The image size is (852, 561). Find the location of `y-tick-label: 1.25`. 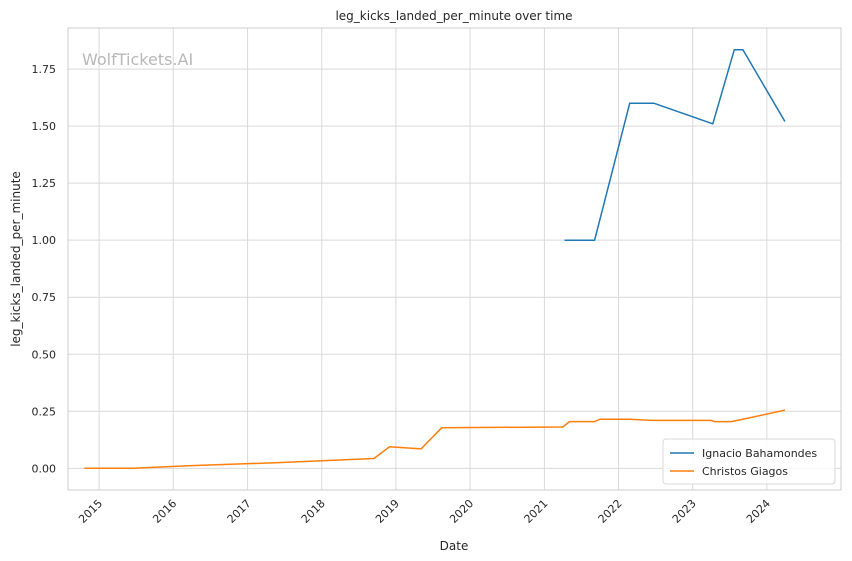

y-tick-label: 1.25 is located at coordinates (44, 183).